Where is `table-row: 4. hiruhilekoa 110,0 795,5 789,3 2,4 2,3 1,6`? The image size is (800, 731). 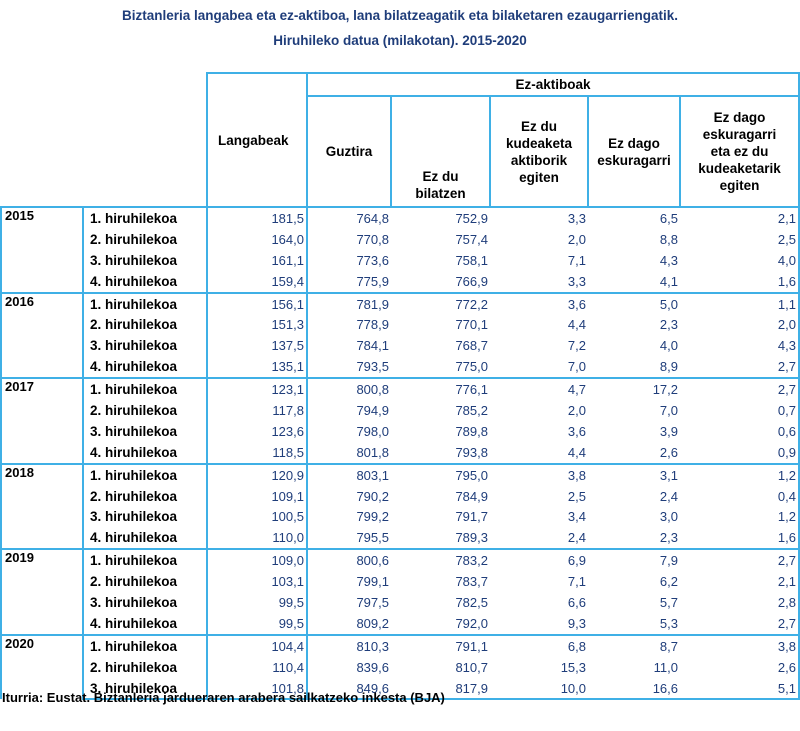
table-row: 4. hiruhilekoa 110,0 795,5 789,3 2,4 2,3 1,6 is located at coordinates (400, 539).